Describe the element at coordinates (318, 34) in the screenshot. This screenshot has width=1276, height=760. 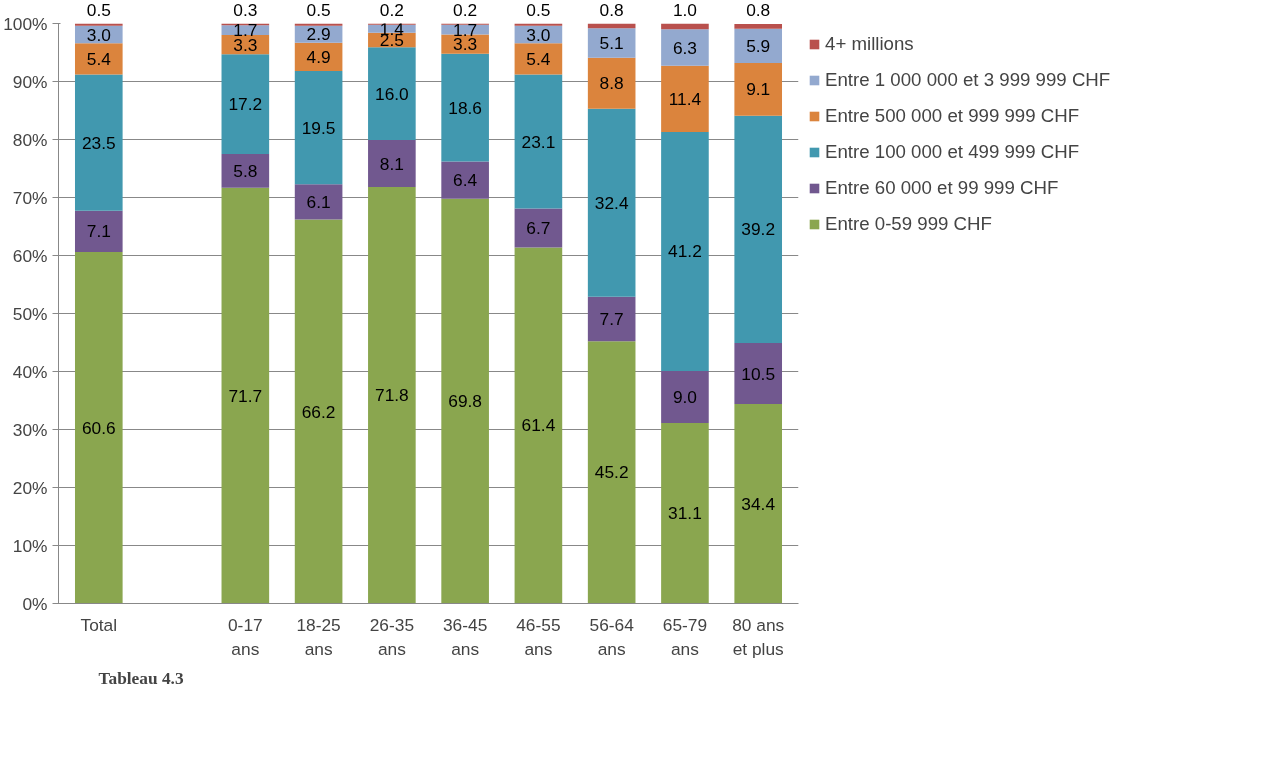
I see `data-label: 2.9` at that location.